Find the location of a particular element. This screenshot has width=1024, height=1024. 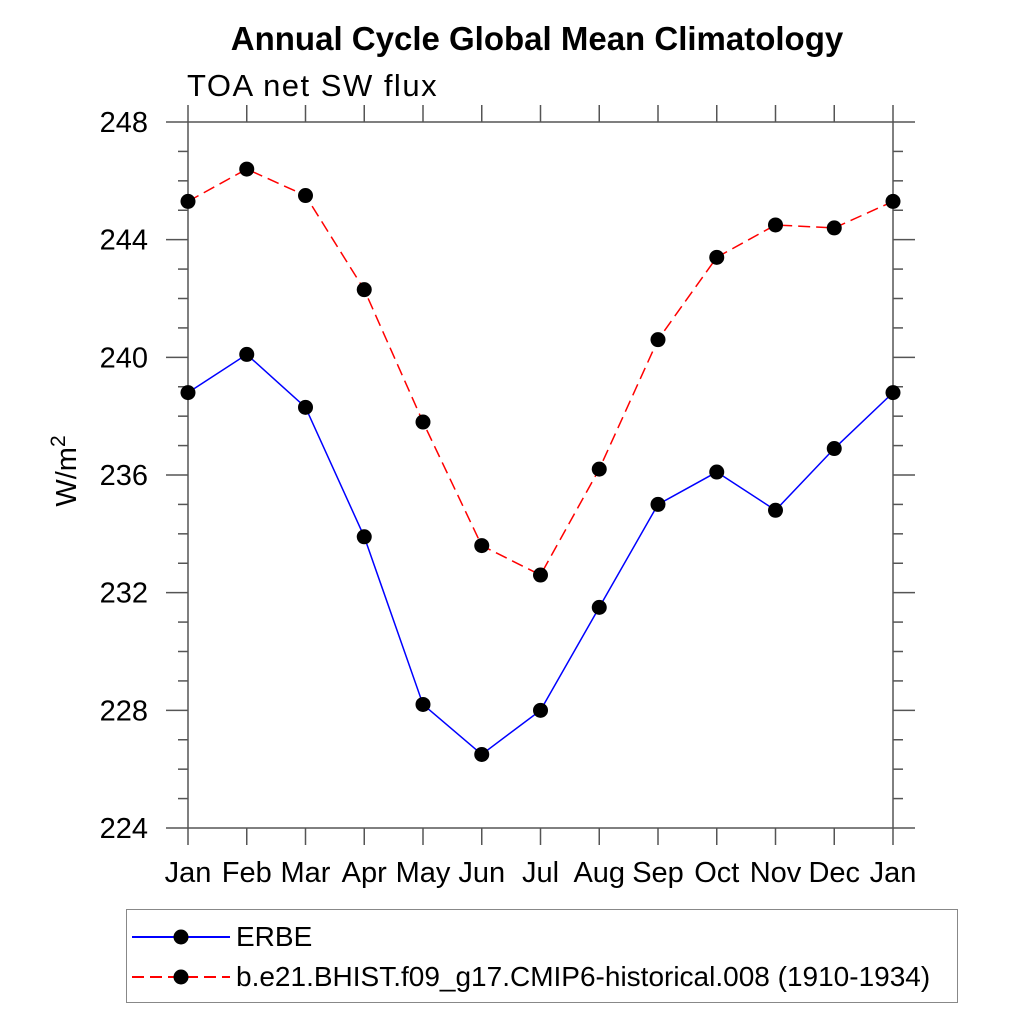

x-tick-label: May is located at coordinates (423, 873).